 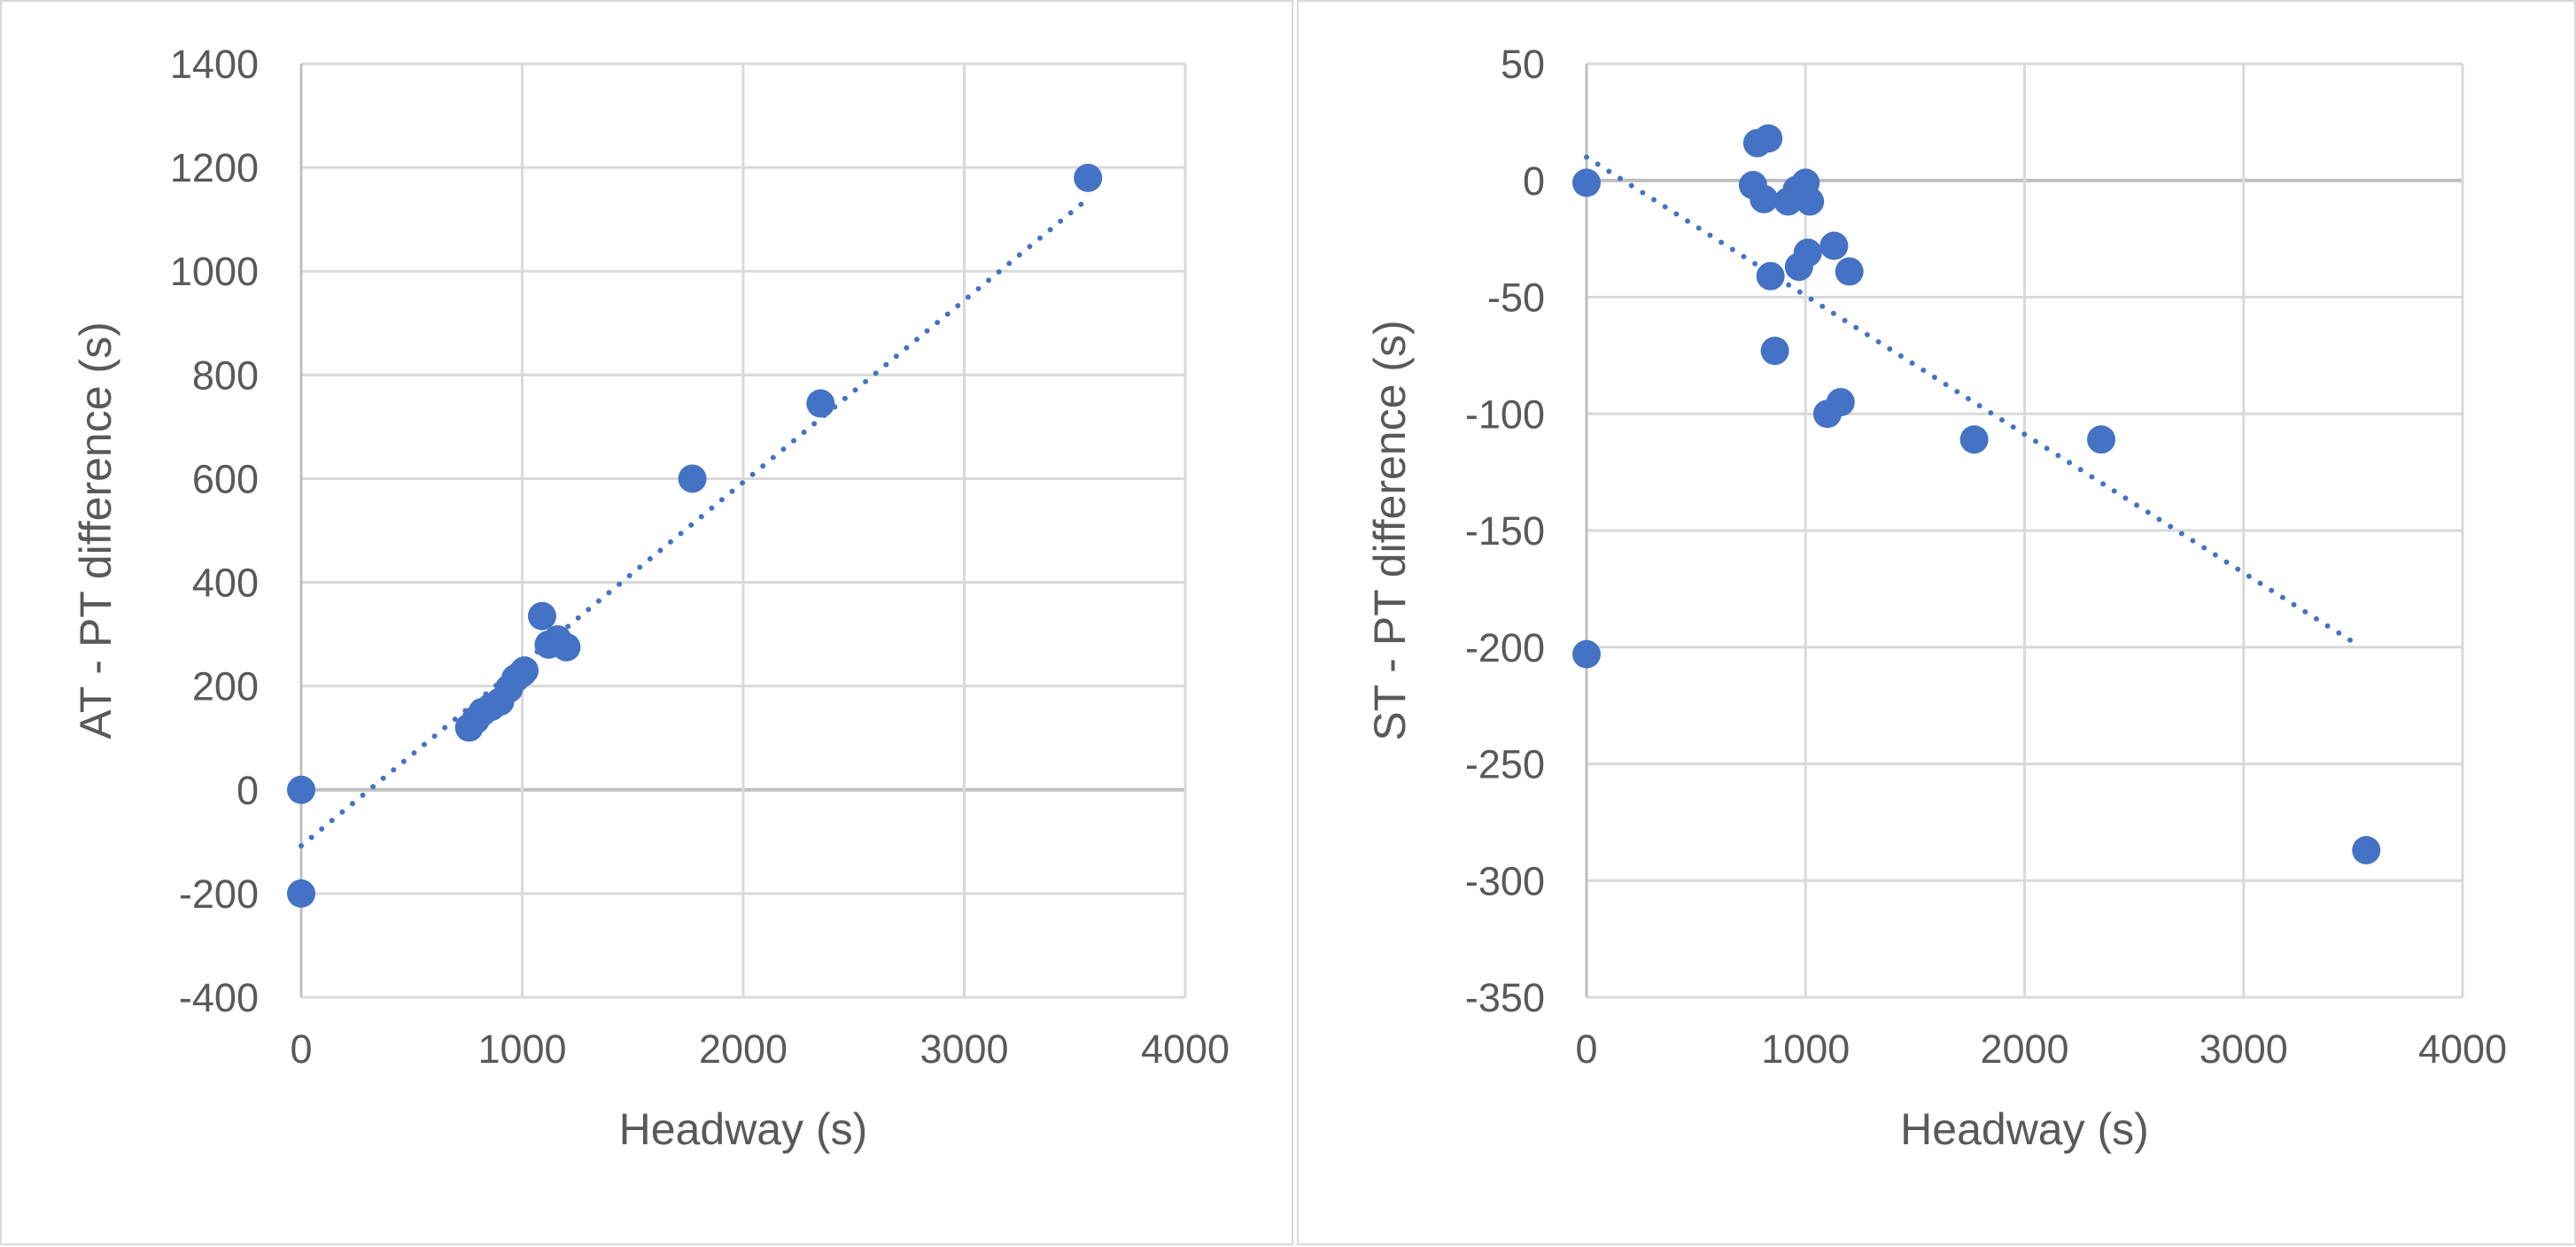 I want to click on y-tick-label: 600, so click(x=225, y=478).